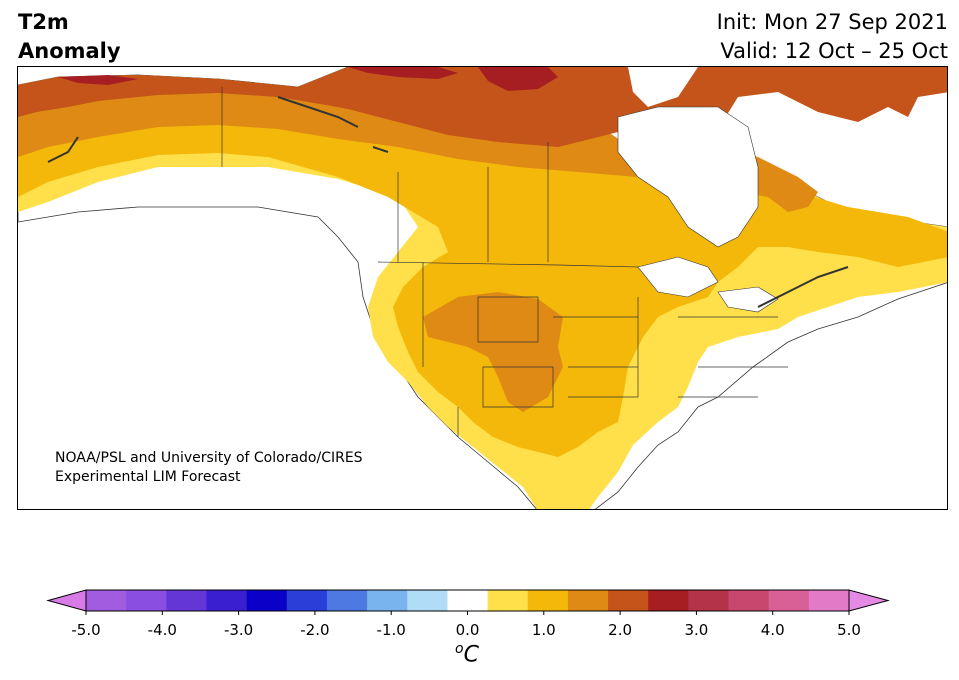 The width and height of the screenshot is (959, 680). Describe the element at coordinates (620, 630) in the screenshot. I see `colorbar-tick-label: 2.0` at that location.